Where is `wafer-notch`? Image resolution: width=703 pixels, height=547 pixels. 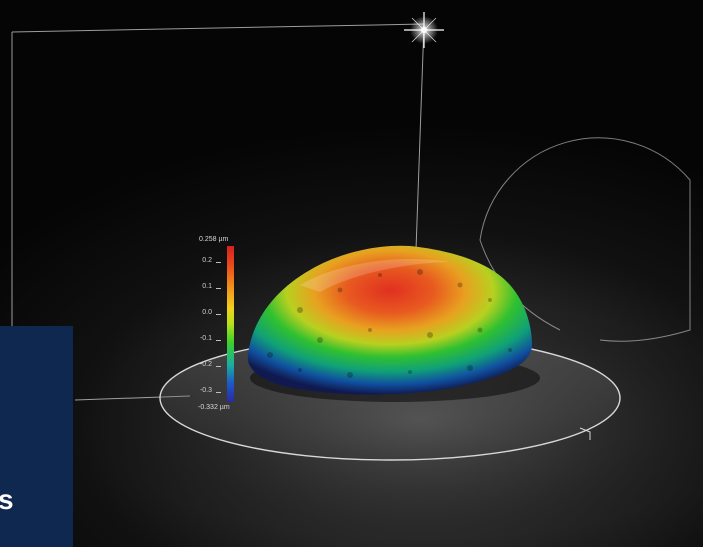
wafer-notch is located at coordinates (585, 433).